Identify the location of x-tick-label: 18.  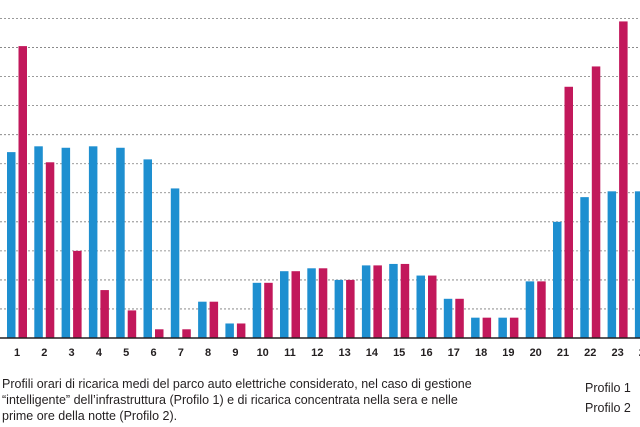
(481, 353).